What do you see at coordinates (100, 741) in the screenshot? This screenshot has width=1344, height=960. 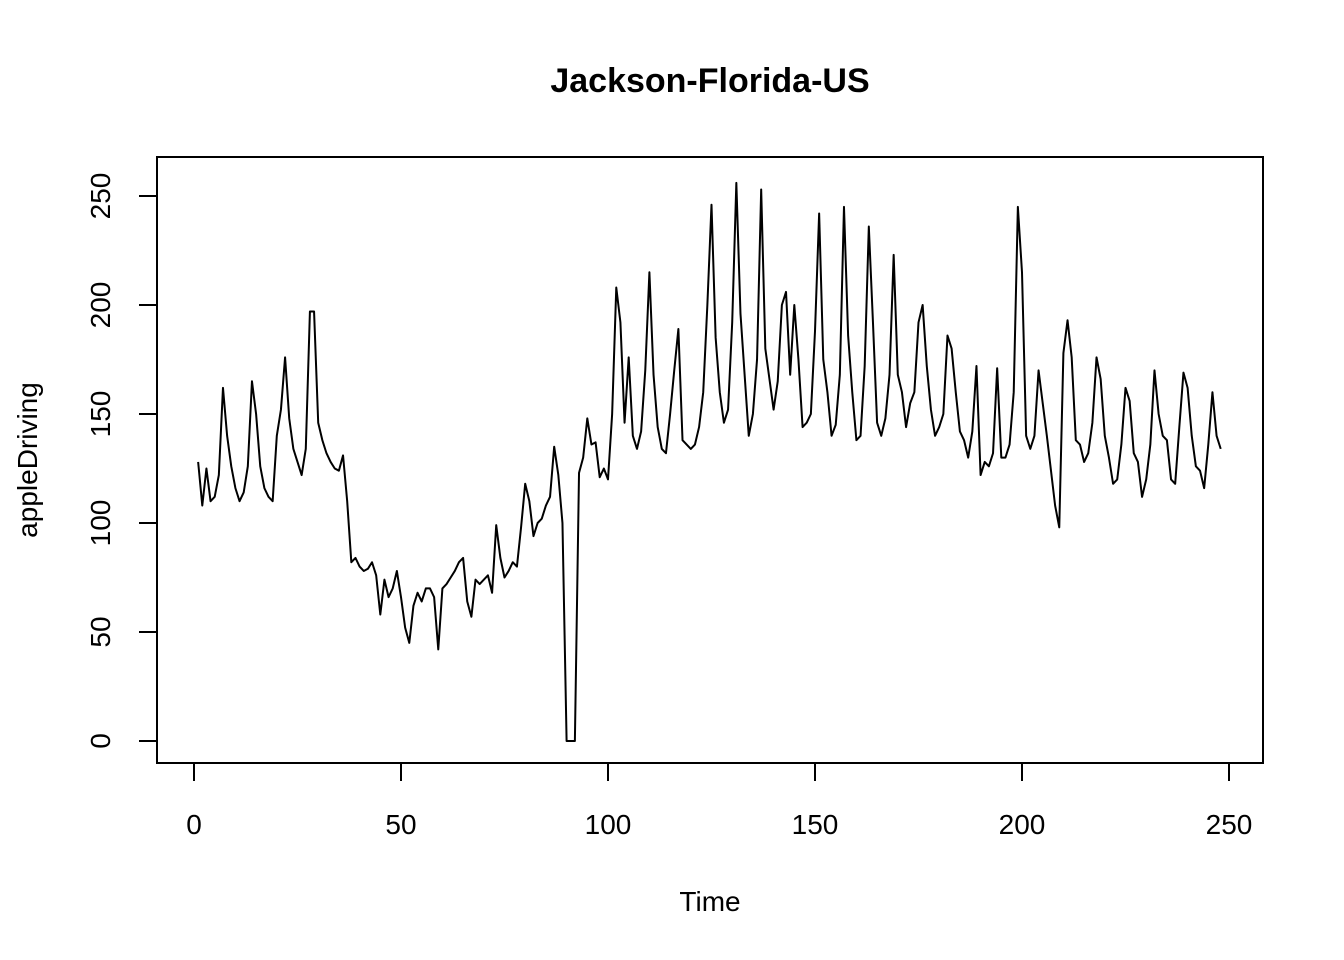 I see `y-tick-label: 0` at bounding box center [100, 741].